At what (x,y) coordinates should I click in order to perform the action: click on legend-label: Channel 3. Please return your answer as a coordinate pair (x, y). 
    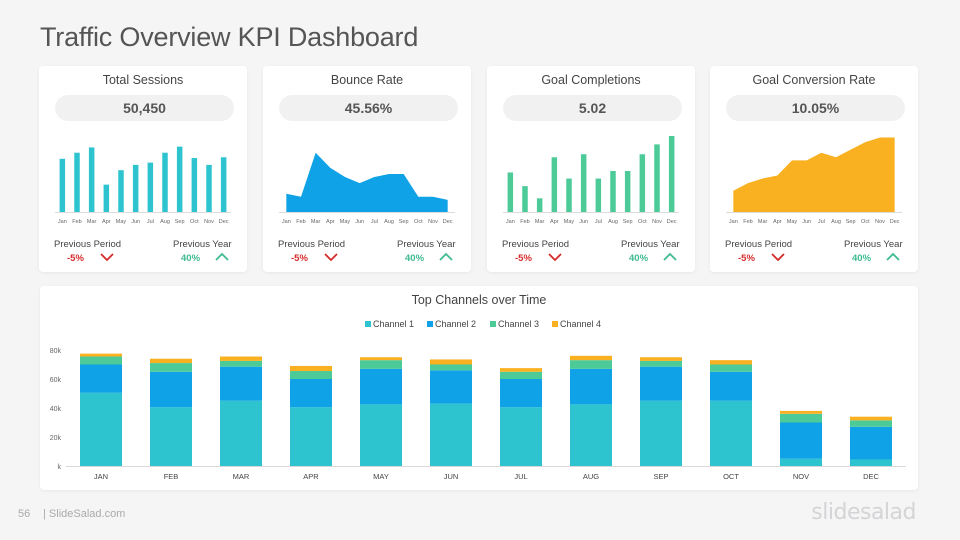
    Looking at the image, I should click on (518, 324).